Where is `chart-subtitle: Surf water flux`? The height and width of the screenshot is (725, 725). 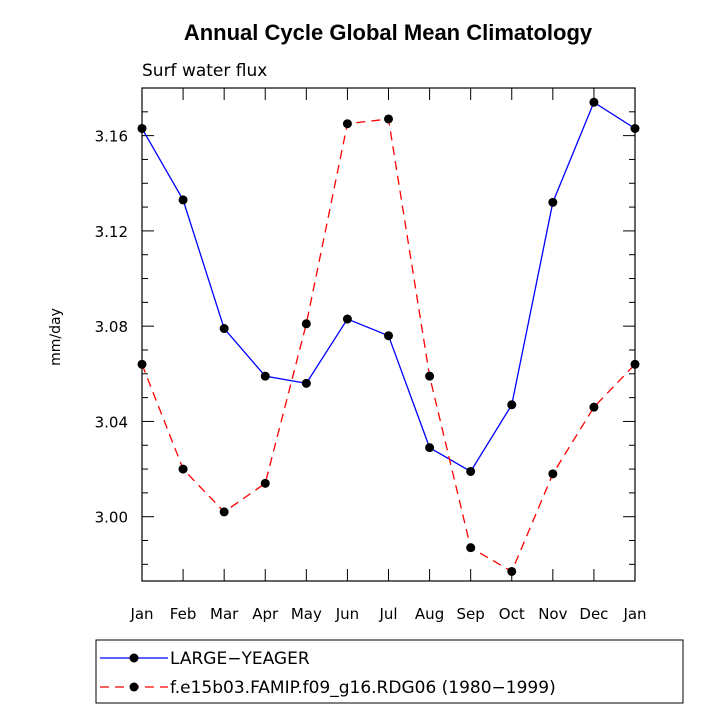
chart-subtitle: Surf water flux is located at coordinates (204, 71).